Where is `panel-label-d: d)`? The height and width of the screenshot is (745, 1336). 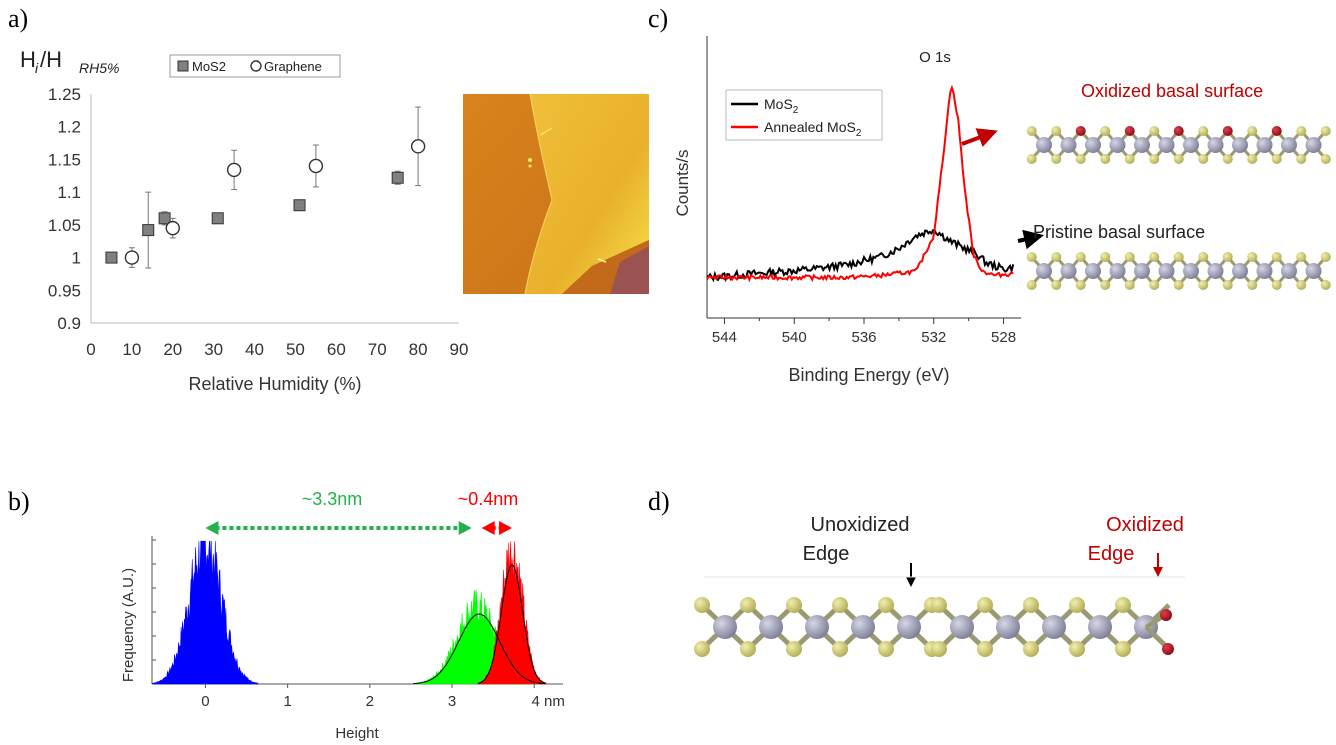
panel-label-d: d) is located at coordinates (659, 501).